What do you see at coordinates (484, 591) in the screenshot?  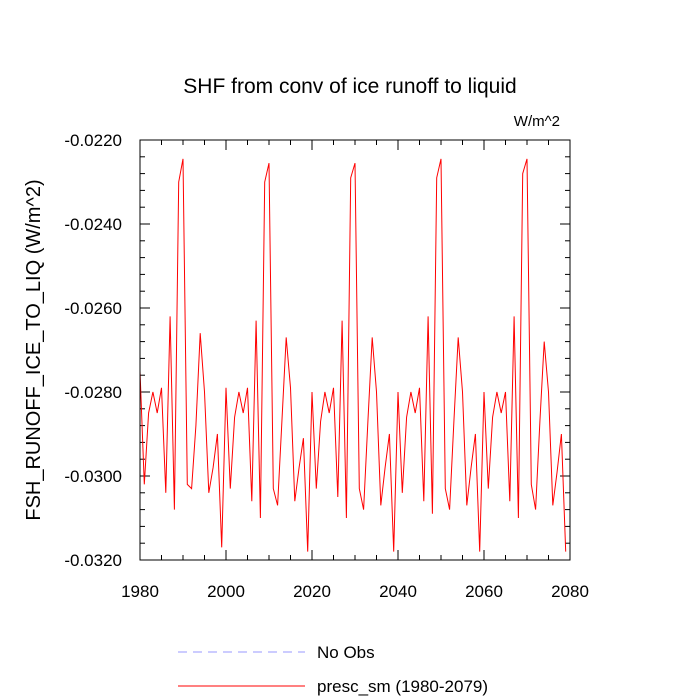 I see `x-tick-label: 2060` at bounding box center [484, 591].